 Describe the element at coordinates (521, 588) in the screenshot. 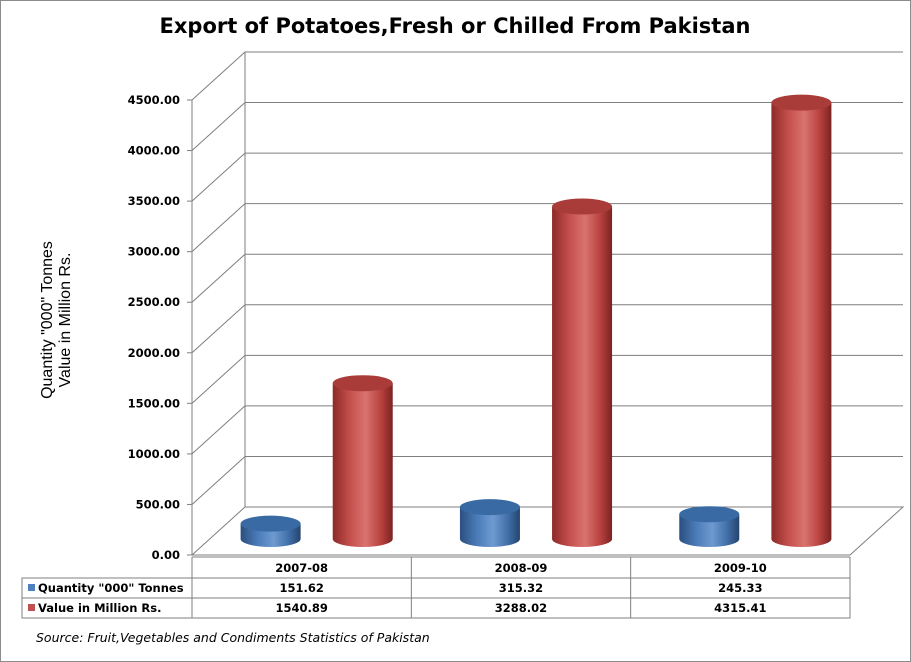

I see `data-label-quantity-2008-09: 315.32` at that location.